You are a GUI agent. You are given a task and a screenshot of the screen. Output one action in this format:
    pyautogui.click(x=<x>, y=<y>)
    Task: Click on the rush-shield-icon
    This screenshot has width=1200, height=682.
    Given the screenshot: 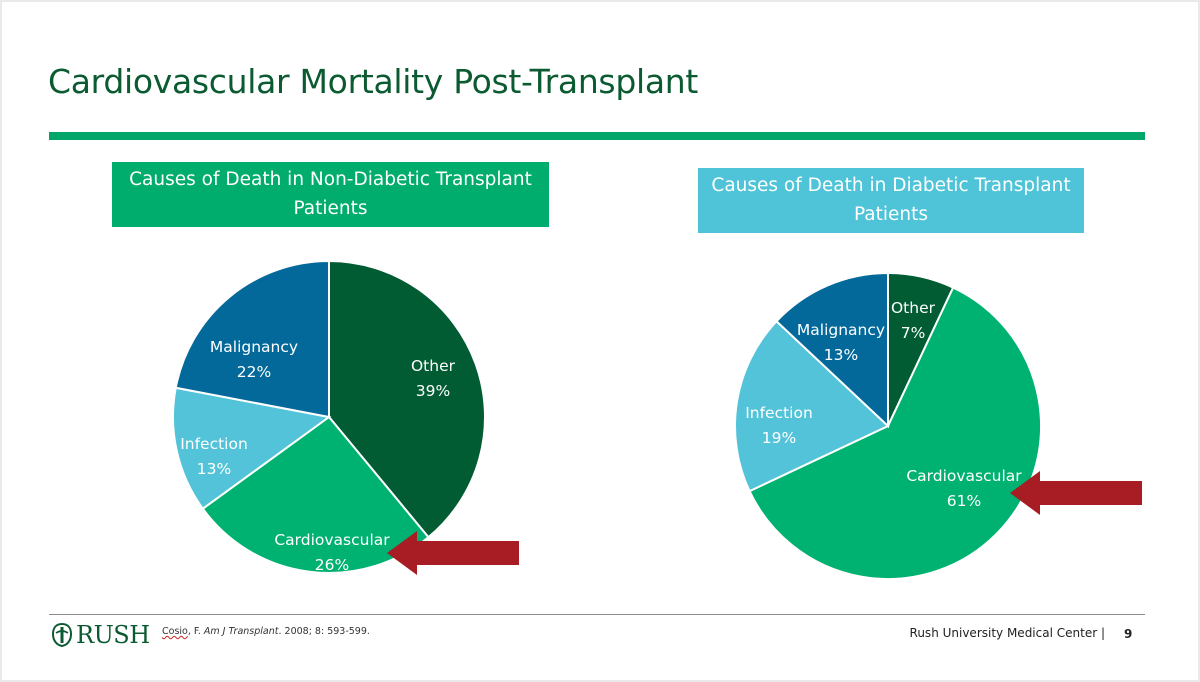 What is the action you would take?
    pyautogui.click(x=62, y=635)
    